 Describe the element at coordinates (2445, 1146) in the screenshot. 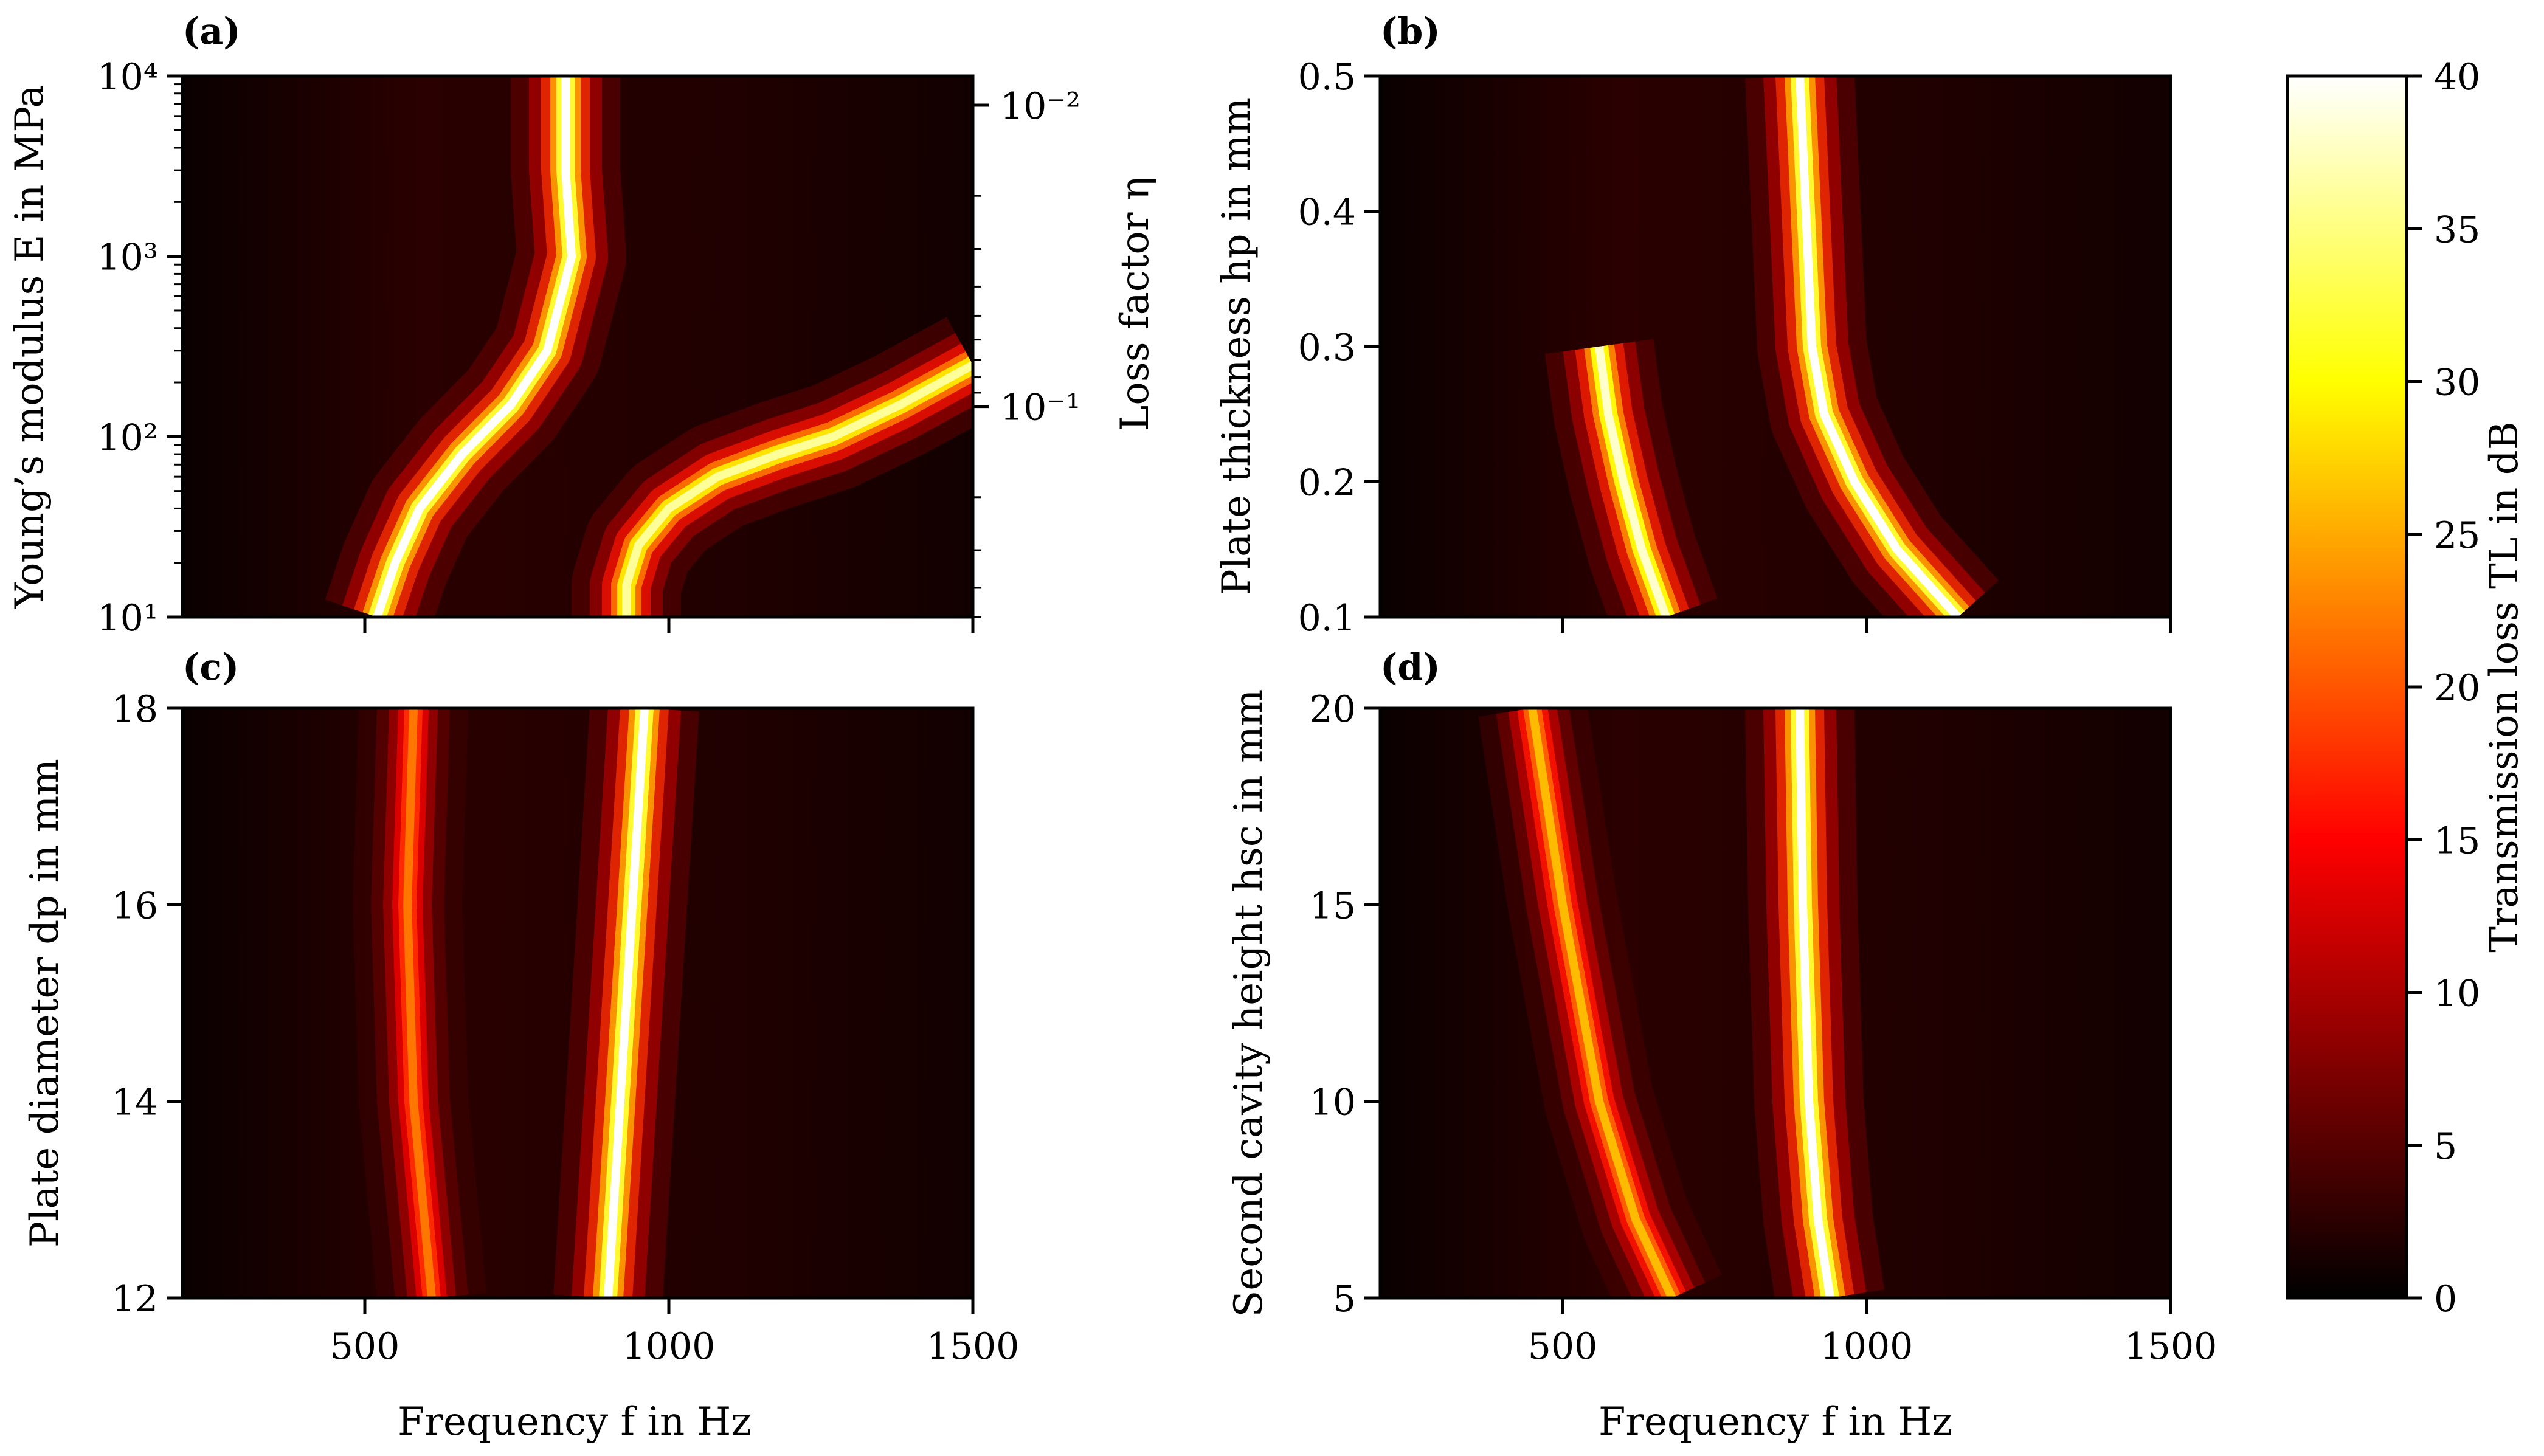

I see `colorbar-tick-label: 5` at that location.